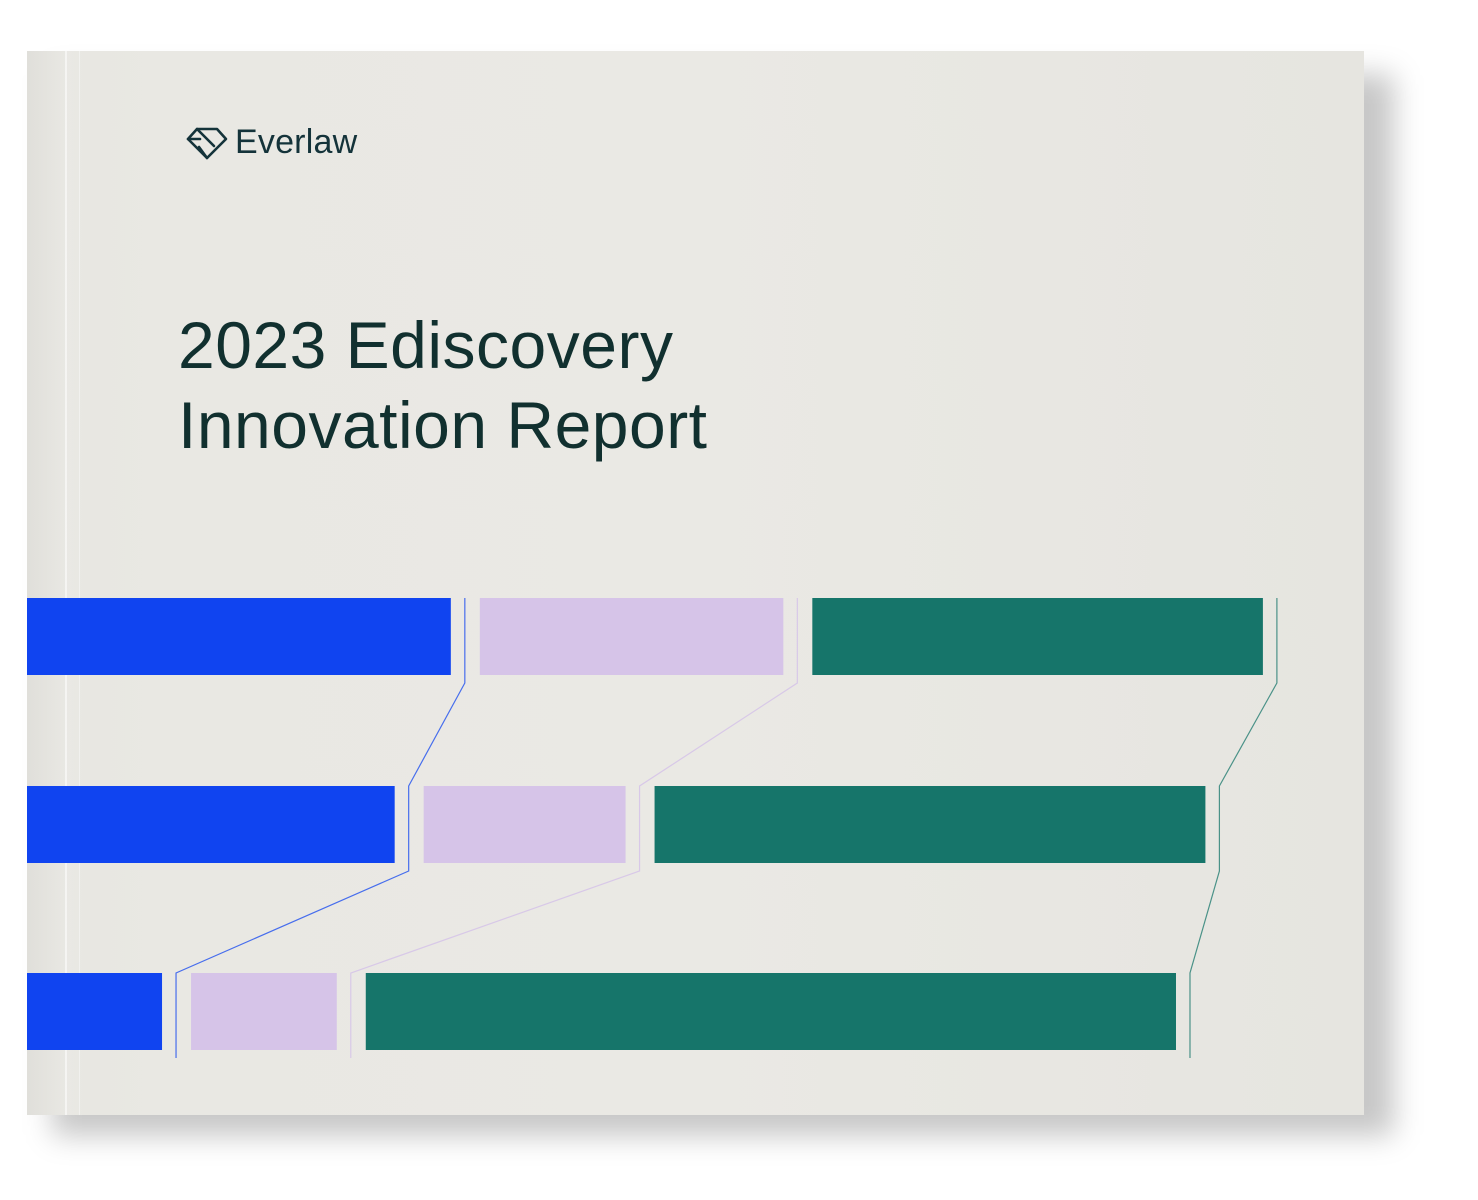 The height and width of the screenshot is (1200, 1478). What do you see at coordinates (631, 636) in the screenshot?
I see `bar-row-1-lavender` at bounding box center [631, 636].